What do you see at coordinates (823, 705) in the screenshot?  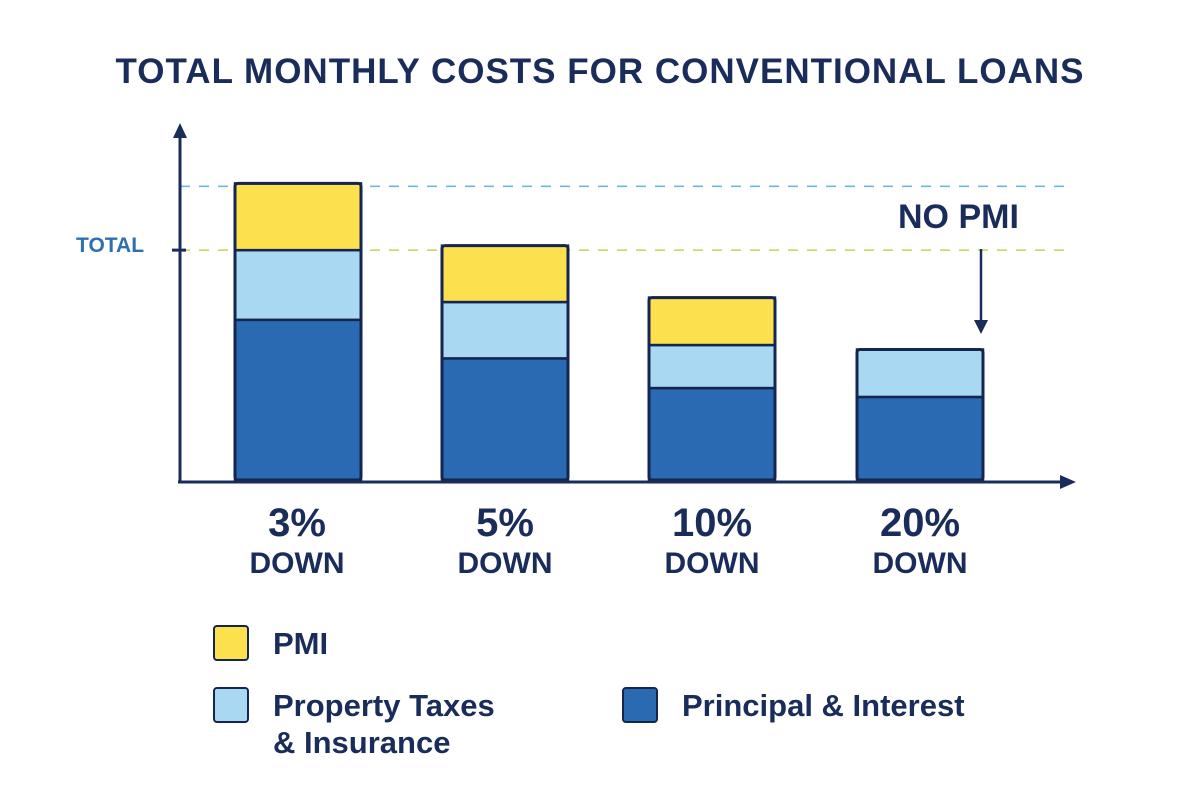 I see `legend-label-principal-interest: Principal & Interest` at bounding box center [823, 705].